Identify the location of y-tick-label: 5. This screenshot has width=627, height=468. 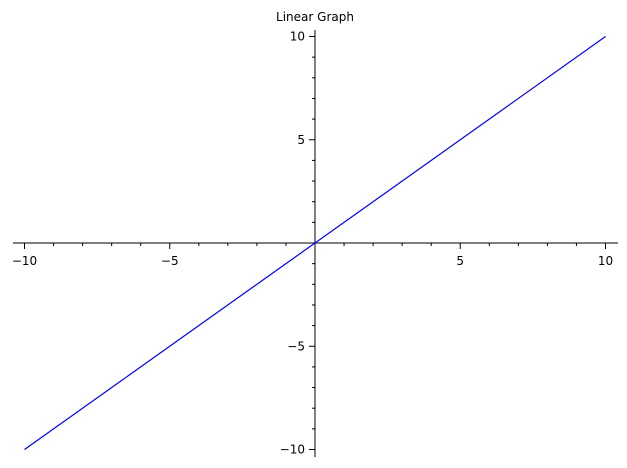
(301, 140).